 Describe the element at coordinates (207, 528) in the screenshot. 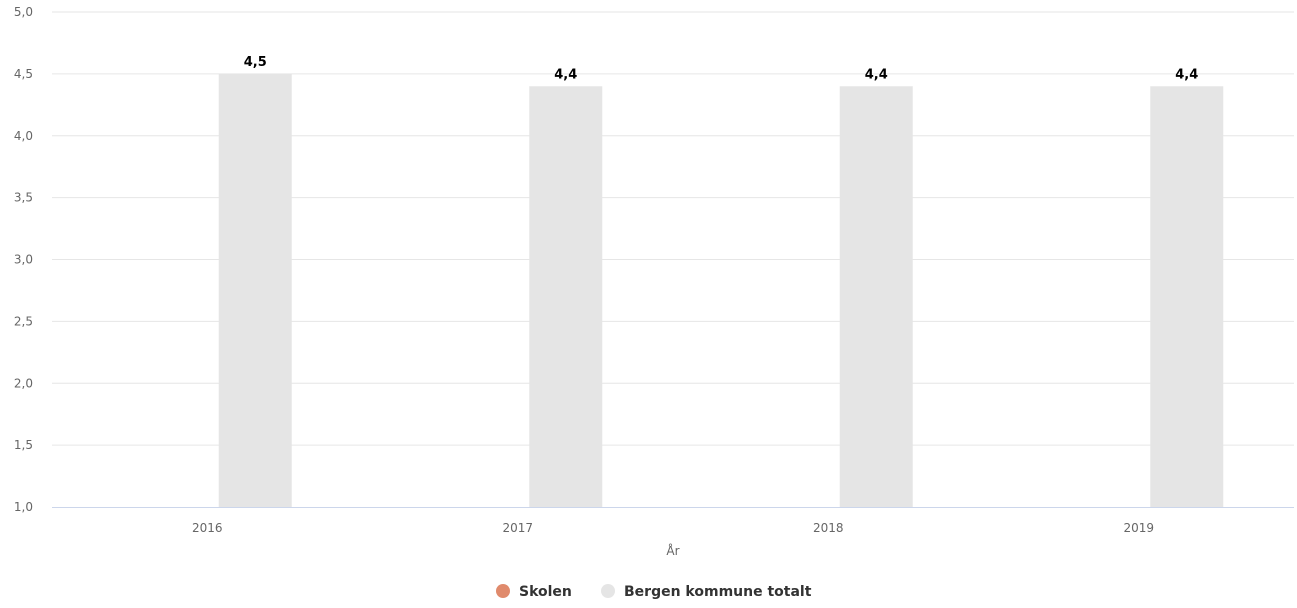

I see `x-tick-label: 2016` at that location.